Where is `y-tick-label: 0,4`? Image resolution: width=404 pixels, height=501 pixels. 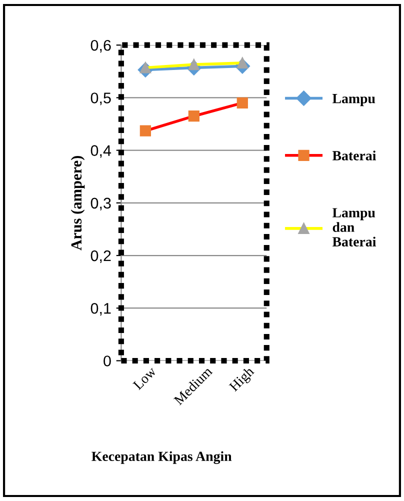
y-tick-label: 0,4 is located at coordinates (101, 151).